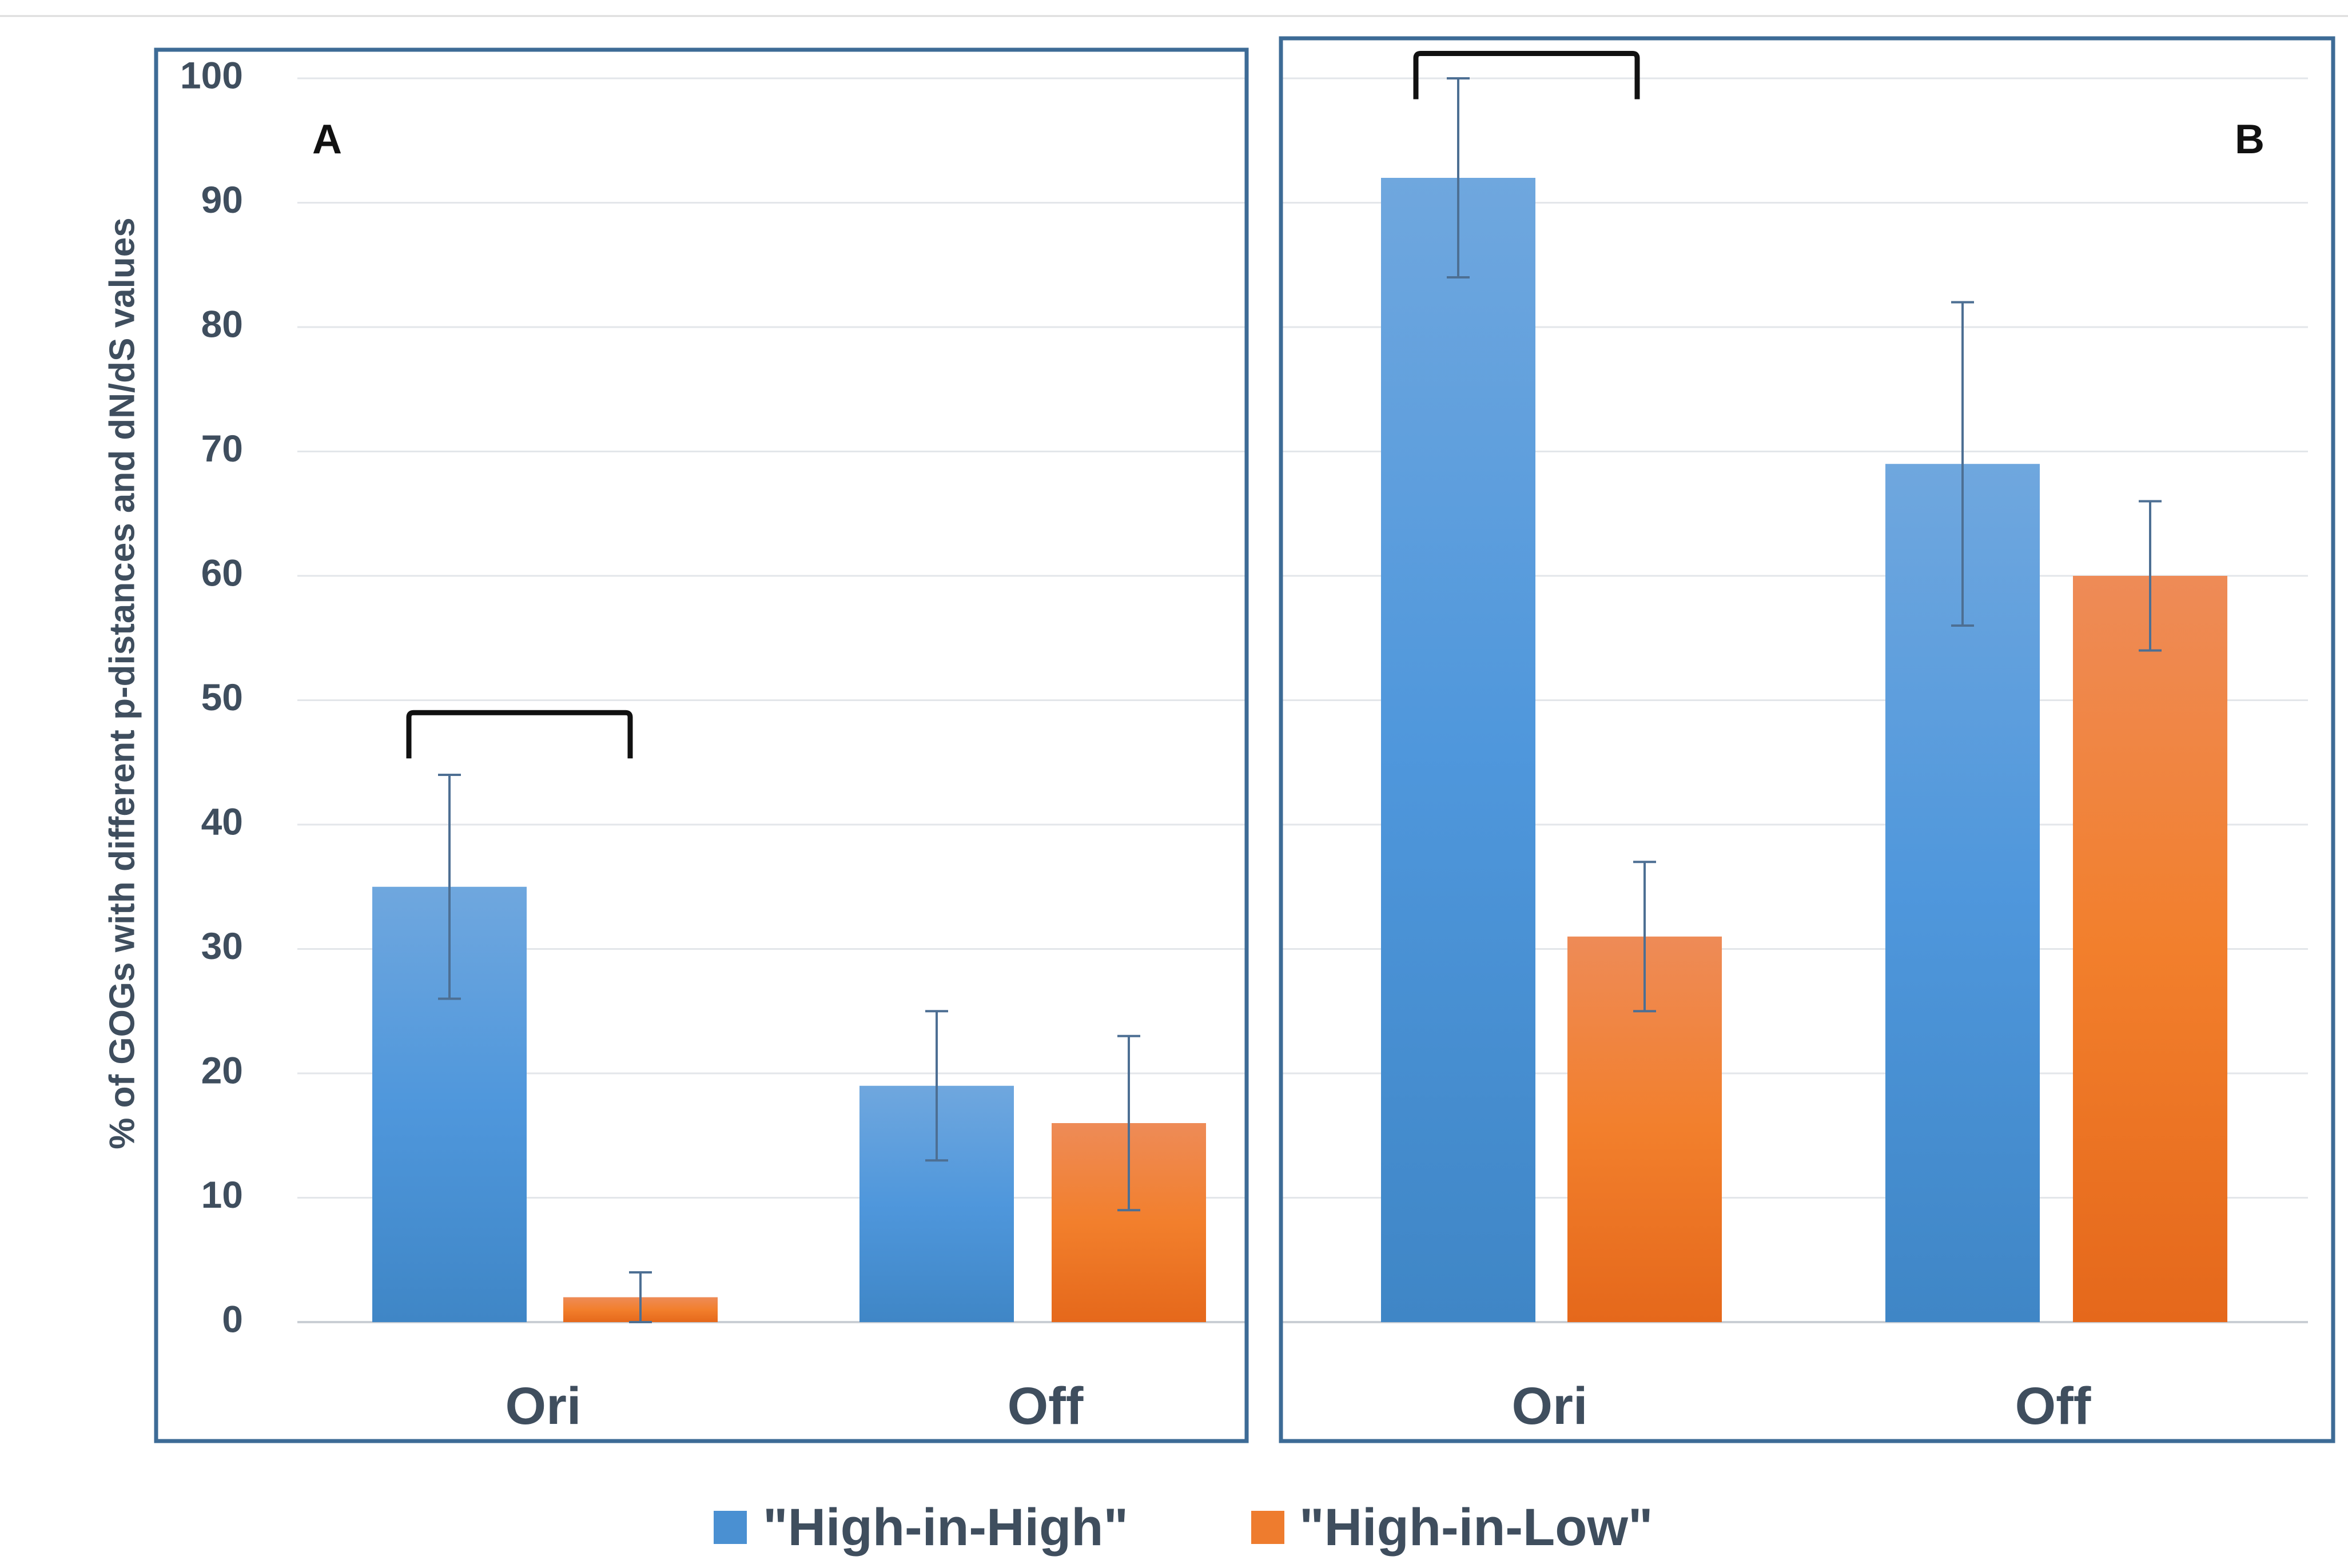 This screenshot has height=1568, width=2348. I want to click on significance-bracket-b, so click(1527, 75).